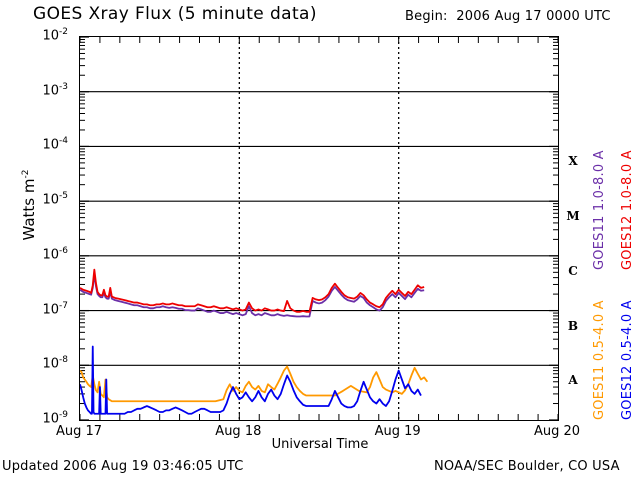  I want to click on legend-label: GOES11 1.0-8.0 A, so click(599, 210).